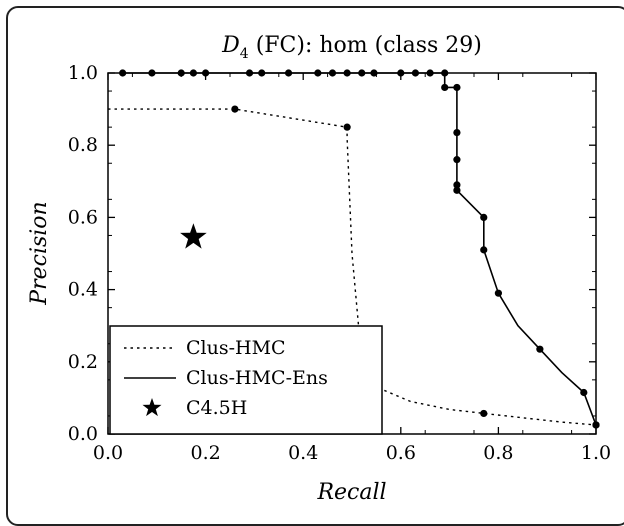  I want to click on legend-swatch-c4-5h, so click(152, 407).